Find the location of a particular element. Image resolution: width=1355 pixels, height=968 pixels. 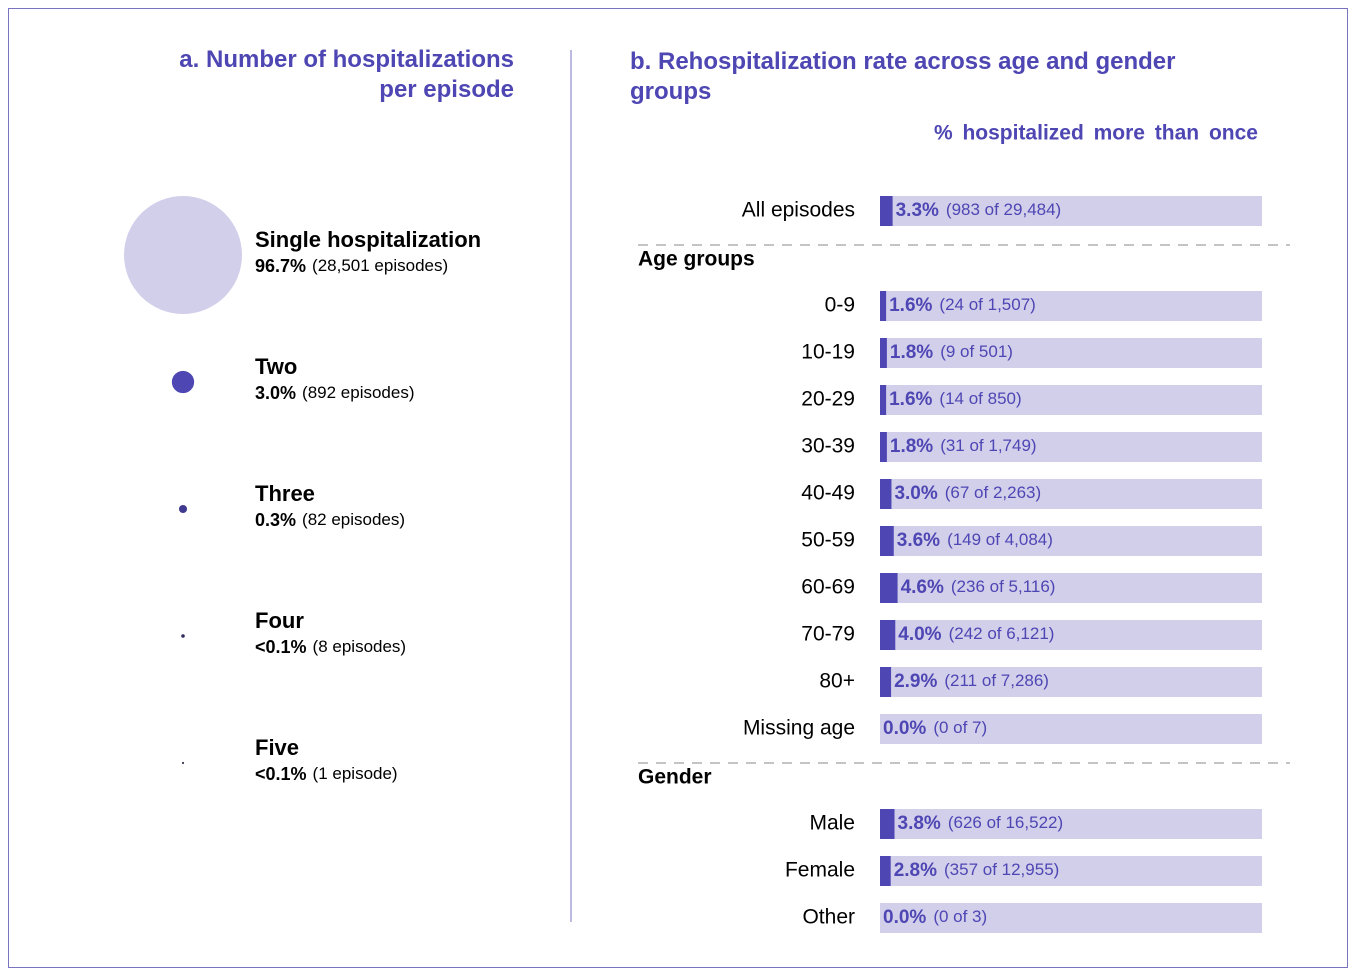

value-text: 4.6% (236 of 5,116) is located at coordinates (978, 587).